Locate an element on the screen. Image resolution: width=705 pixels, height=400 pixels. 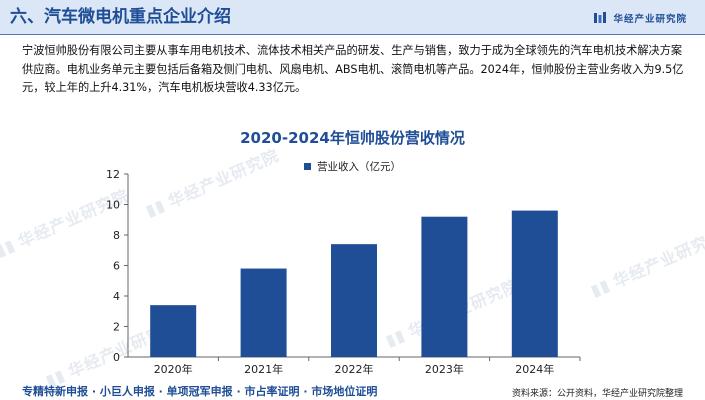
footer-services: 专精特新申报 · 小巨人申报 · 单项冠军申报 · 市占率证明 · 市场地位证明 is located at coordinates (200, 391).